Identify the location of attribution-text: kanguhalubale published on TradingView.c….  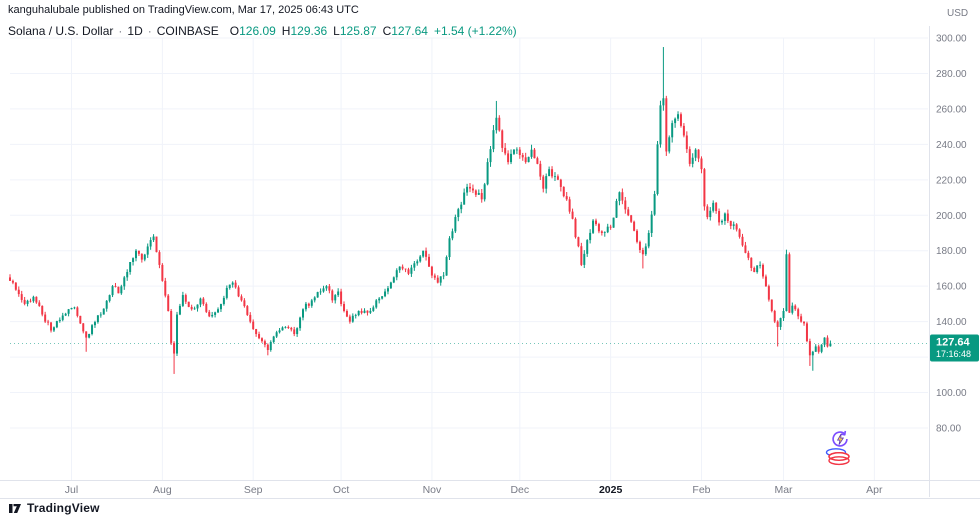
(183, 10).